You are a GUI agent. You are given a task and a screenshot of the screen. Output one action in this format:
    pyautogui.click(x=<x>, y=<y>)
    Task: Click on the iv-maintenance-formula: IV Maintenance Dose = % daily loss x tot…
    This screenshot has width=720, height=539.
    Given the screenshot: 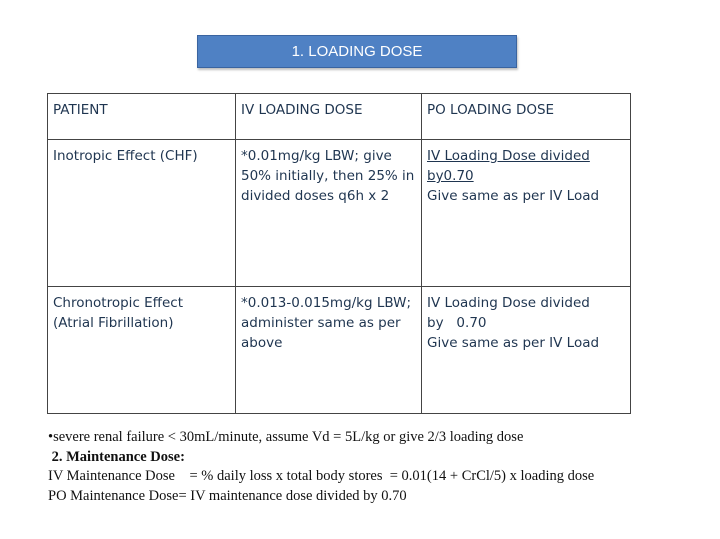 What is the action you would take?
    pyautogui.click(x=321, y=476)
    